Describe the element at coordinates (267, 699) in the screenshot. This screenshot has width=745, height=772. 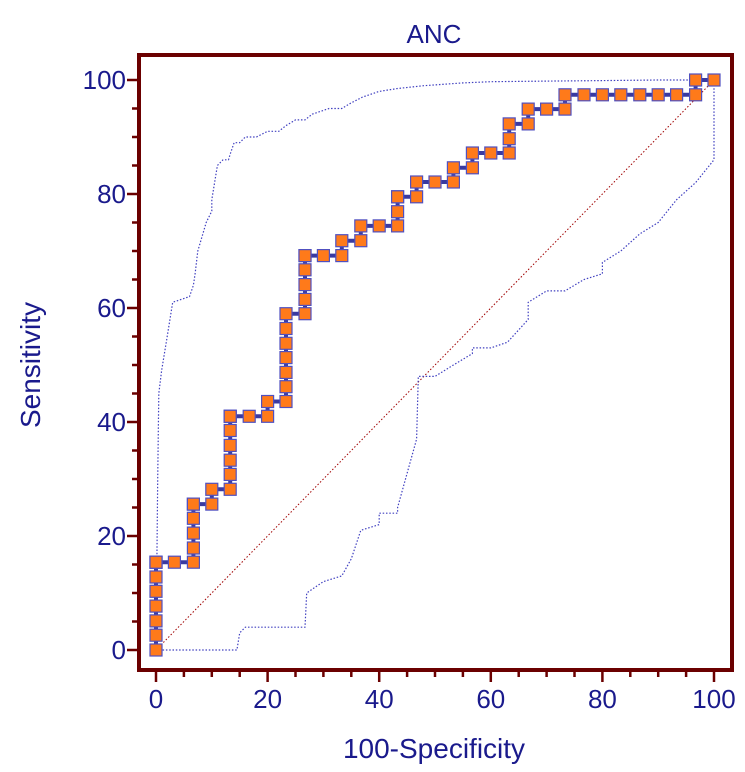
I see `x-tick-label: 20` at that location.